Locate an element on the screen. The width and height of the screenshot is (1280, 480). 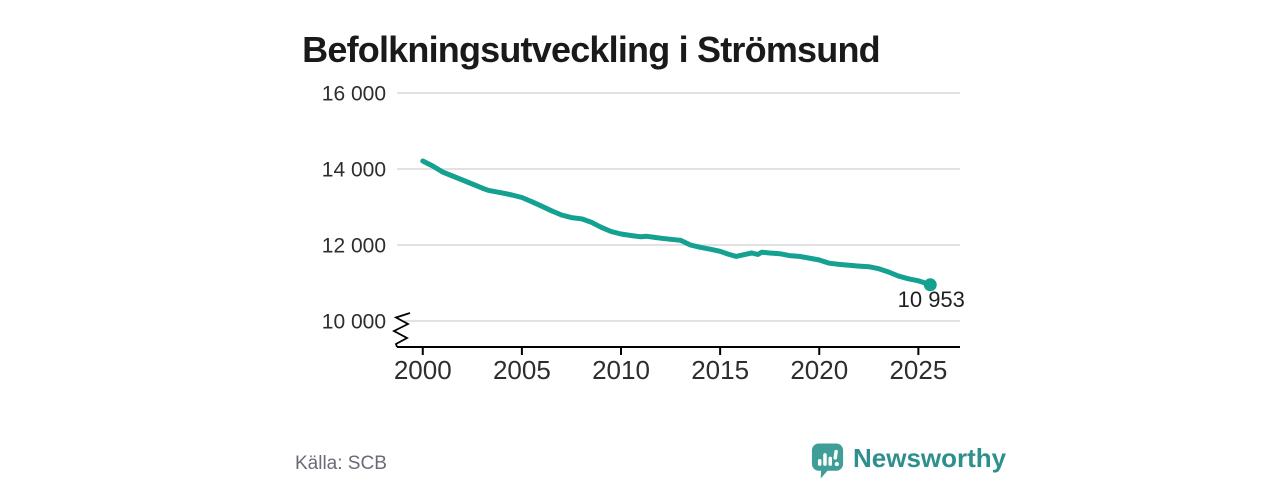
x-tick-label: 2000 is located at coordinates (423, 370).